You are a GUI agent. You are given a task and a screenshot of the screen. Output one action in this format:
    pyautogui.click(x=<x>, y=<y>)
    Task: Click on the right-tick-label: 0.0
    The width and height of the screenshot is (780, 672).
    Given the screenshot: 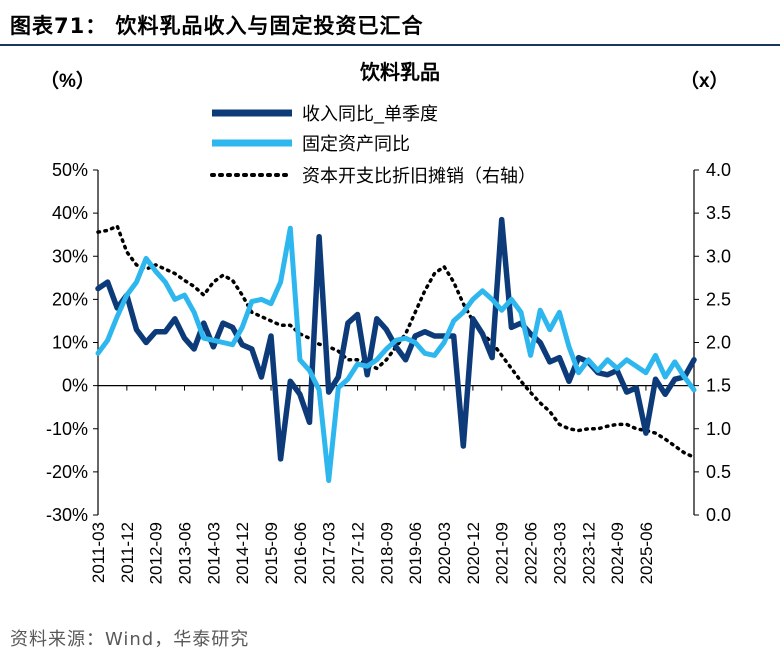 What is the action you would take?
    pyautogui.click(x=718, y=515)
    